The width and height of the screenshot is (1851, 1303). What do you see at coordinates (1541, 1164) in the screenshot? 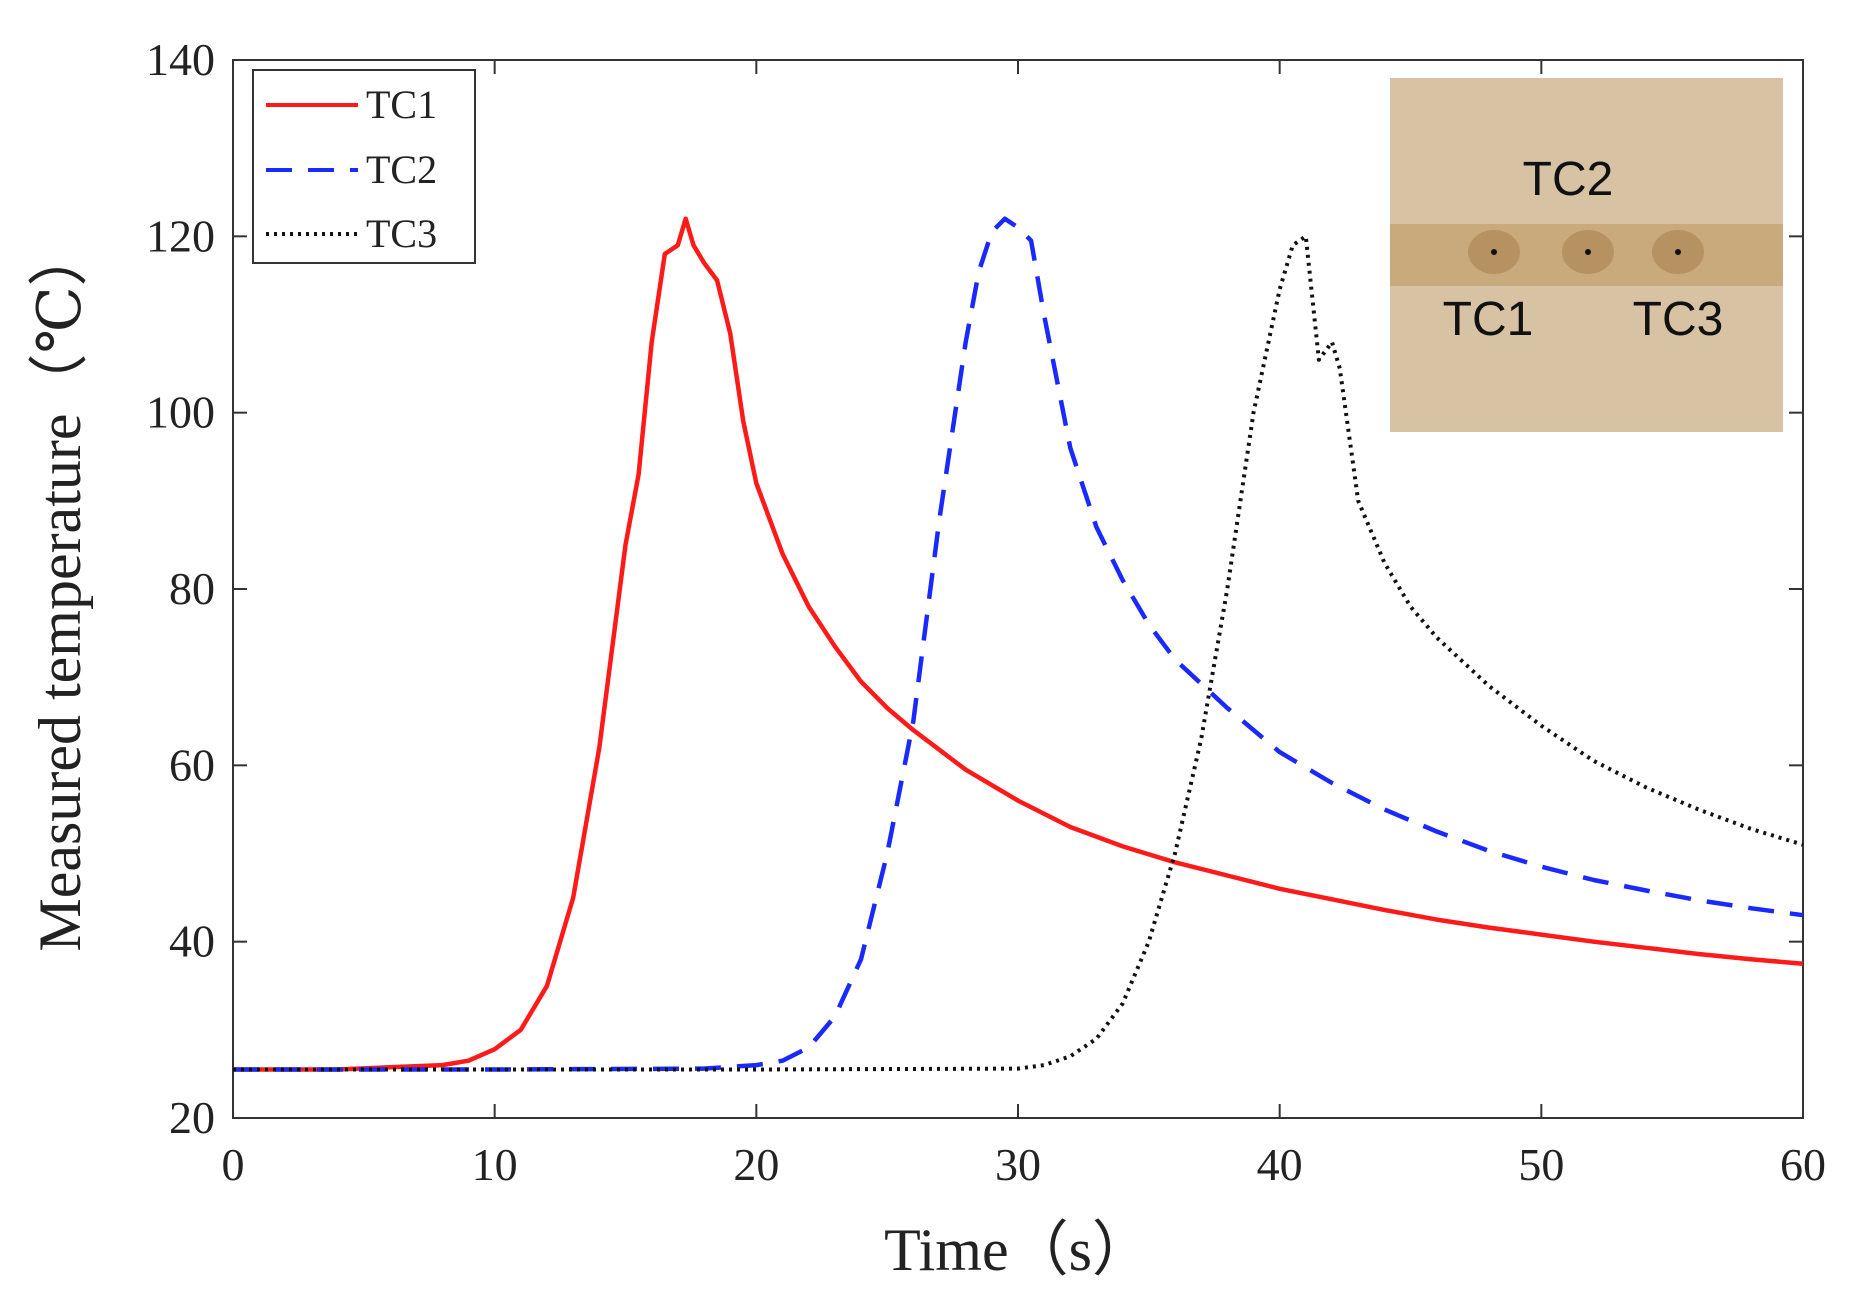
I see `x-tick-label: 50` at bounding box center [1541, 1164].